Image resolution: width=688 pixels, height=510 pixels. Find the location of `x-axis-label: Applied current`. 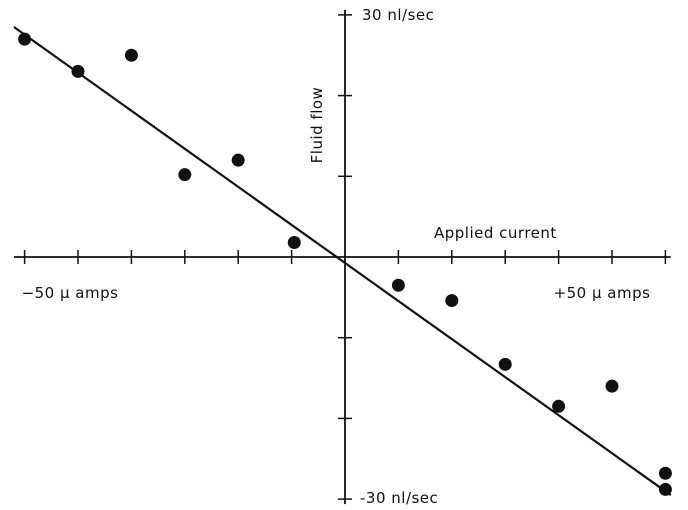

x-axis-label: Applied current is located at coordinates (495, 233).